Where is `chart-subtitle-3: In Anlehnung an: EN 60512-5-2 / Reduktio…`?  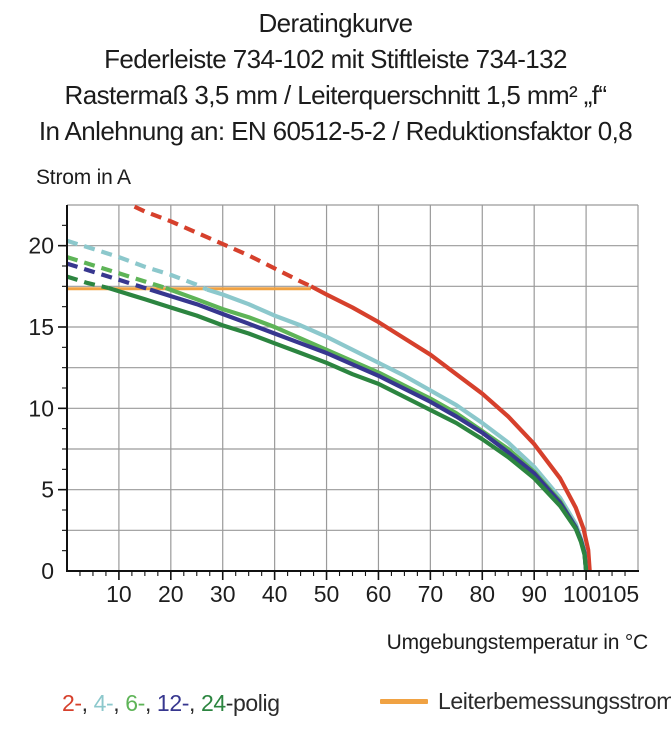 chart-subtitle-3: In Anlehnung an: EN 60512-5-2 / Reduktio… is located at coordinates (335, 131).